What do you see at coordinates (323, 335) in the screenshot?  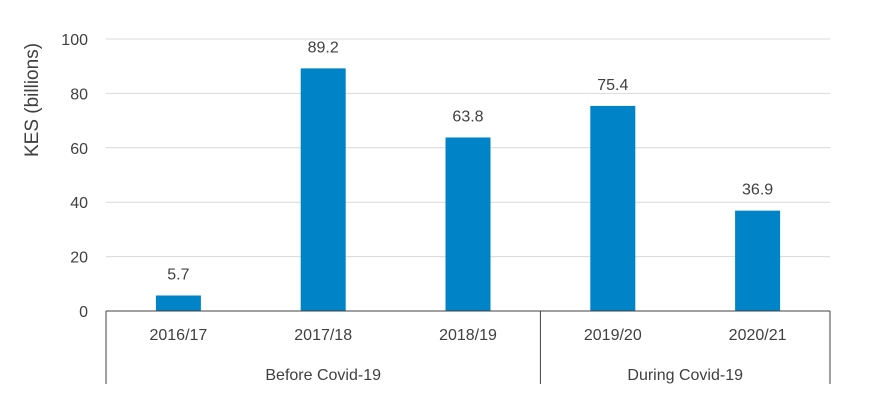 I see `x-tick-label: 2017/18` at bounding box center [323, 335].